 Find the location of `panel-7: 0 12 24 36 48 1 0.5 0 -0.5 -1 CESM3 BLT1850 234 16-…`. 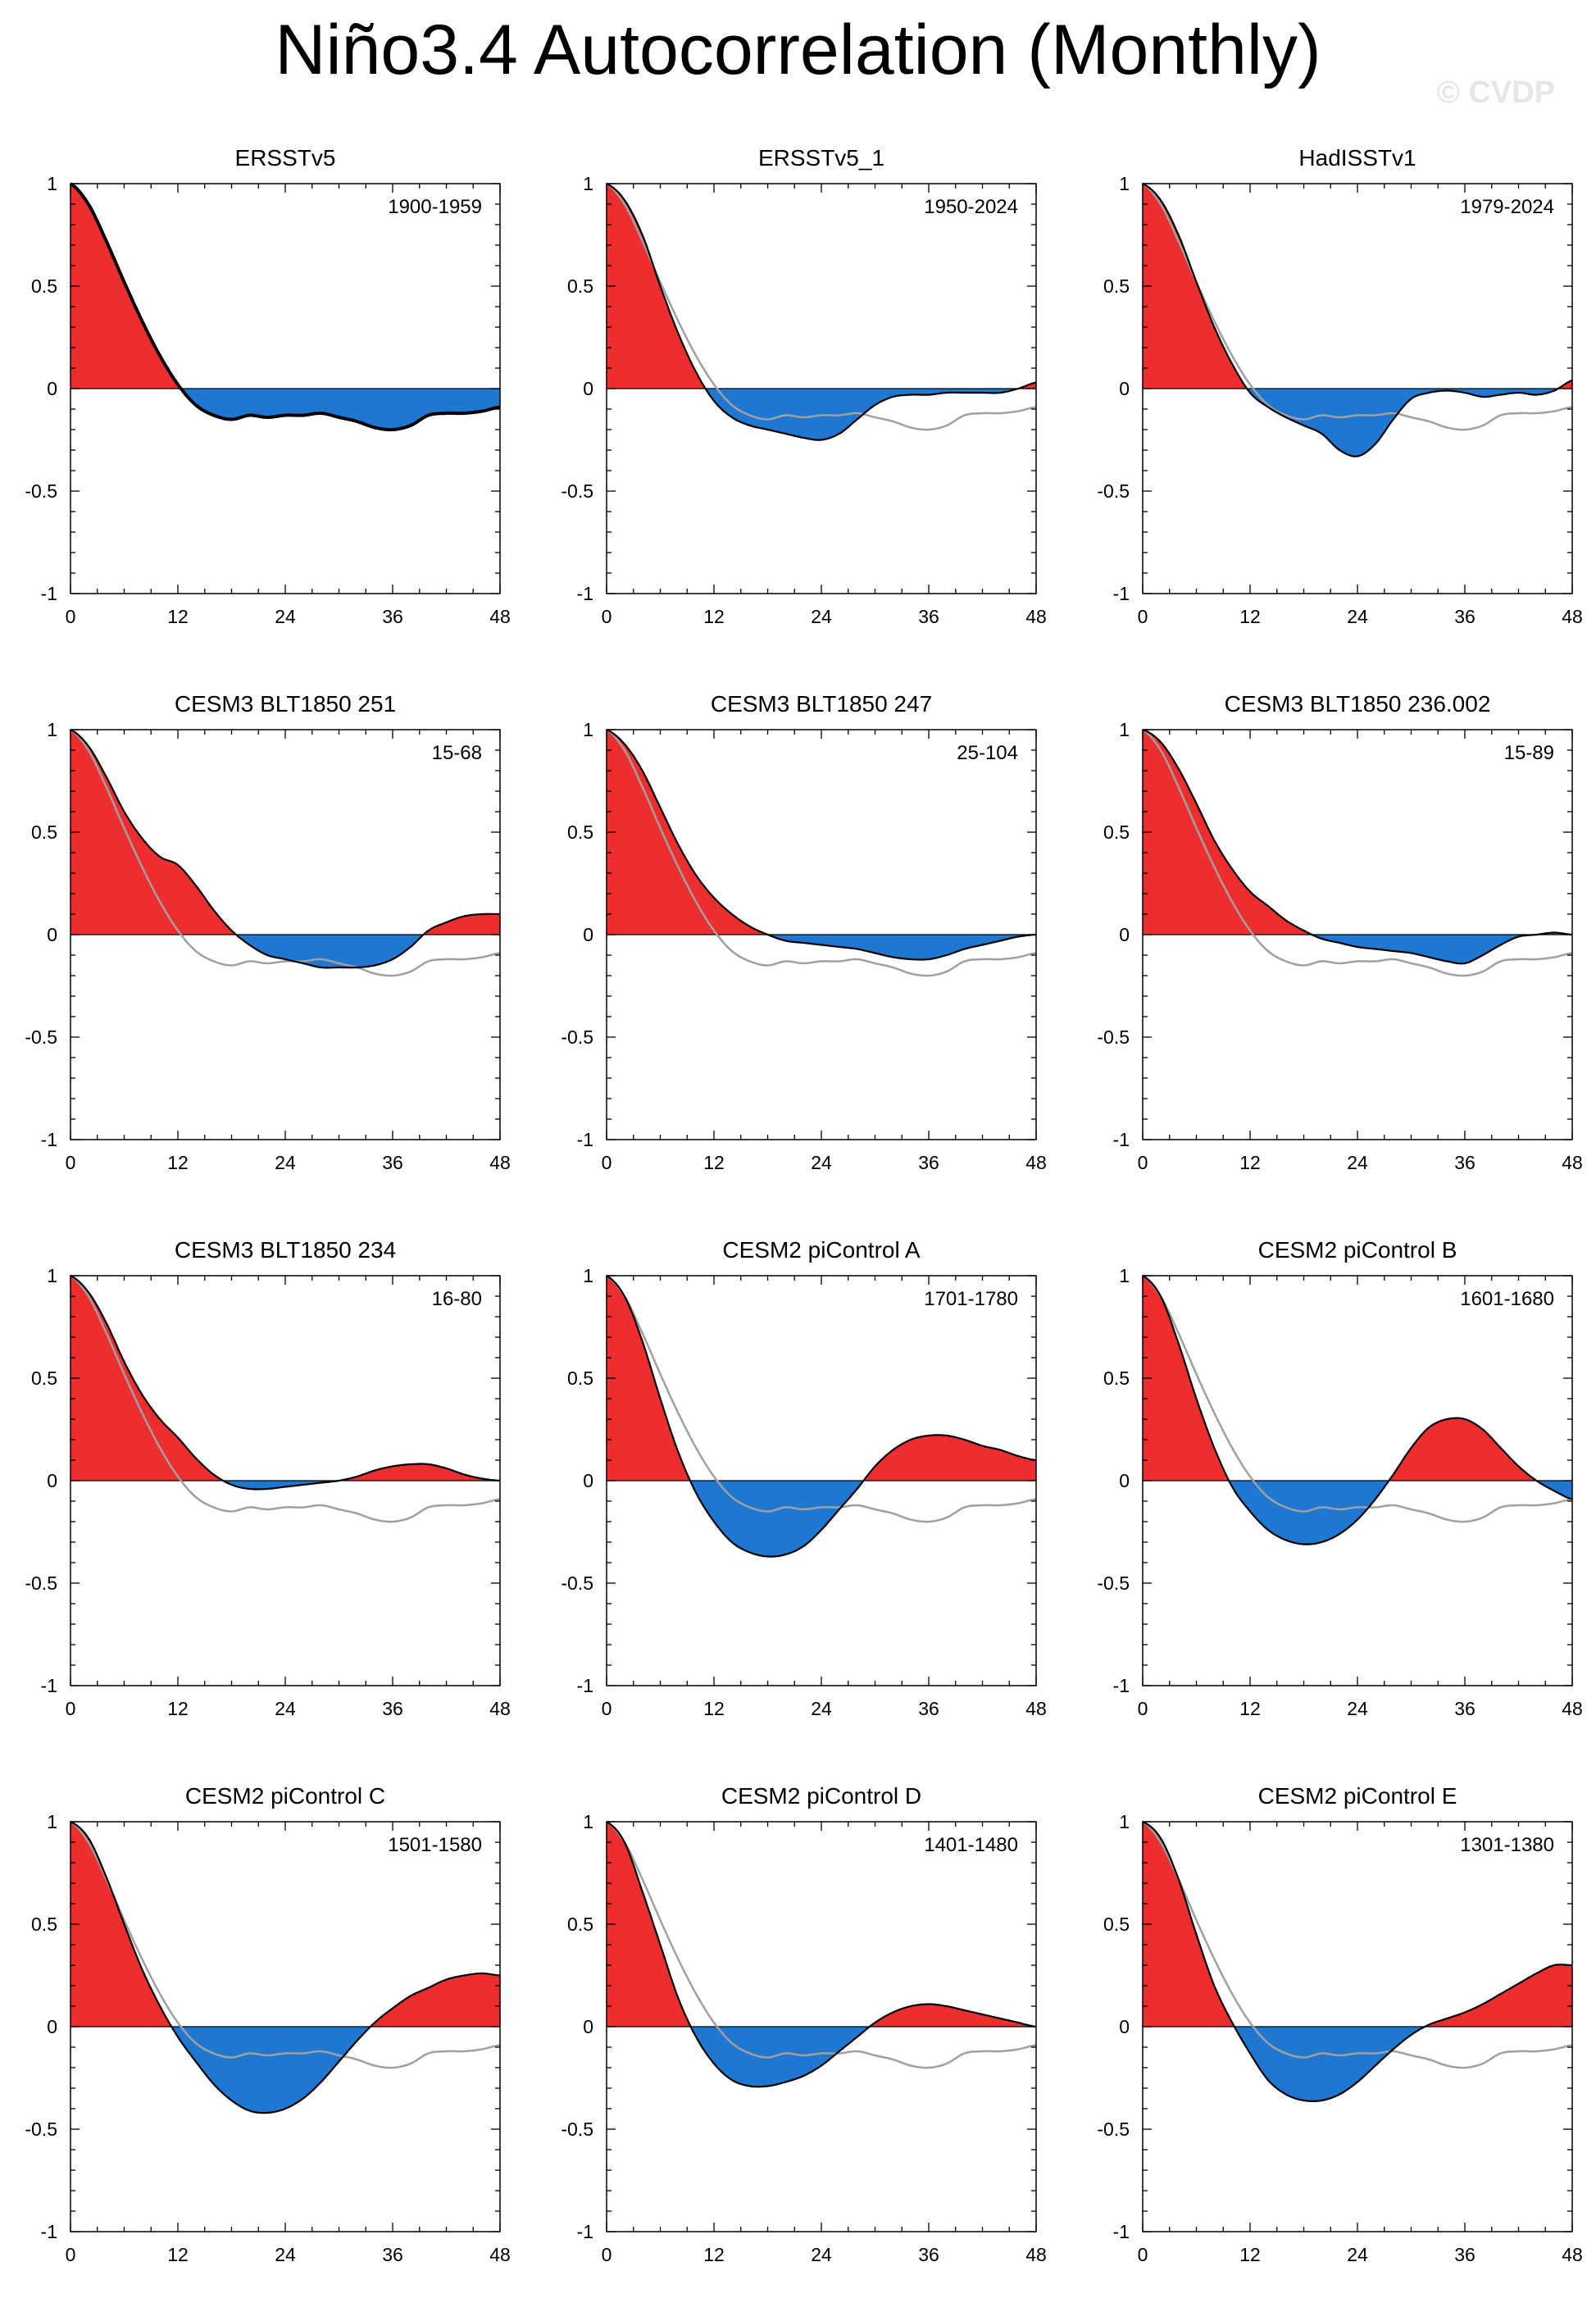

panel-7: 0 12 24 36 48 1 0.5 0 -0.5 -1 CESM3 BLT1850 234 16-… is located at coordinates (267, 1478).